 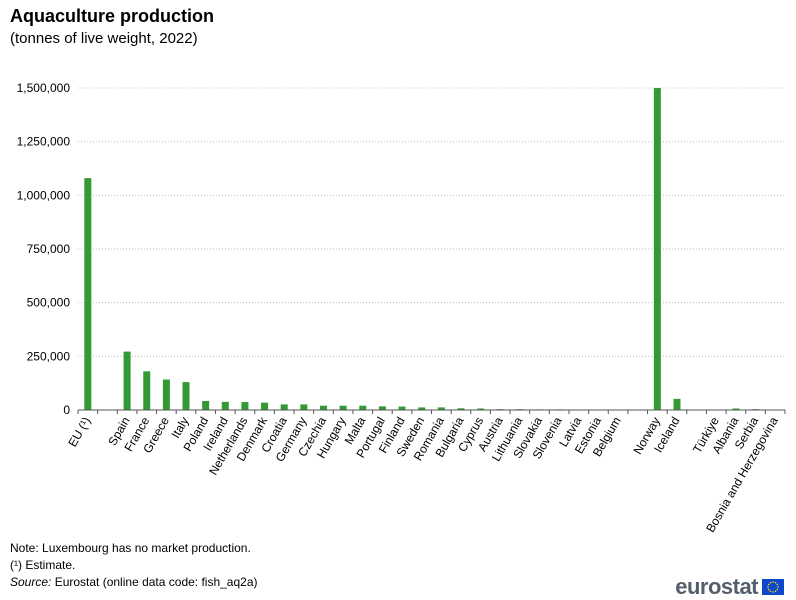 What do you see at coordinates (49, 356) in the screenshot?
I see `y-tick-label: 250,000` at bounding box center [49, 356].